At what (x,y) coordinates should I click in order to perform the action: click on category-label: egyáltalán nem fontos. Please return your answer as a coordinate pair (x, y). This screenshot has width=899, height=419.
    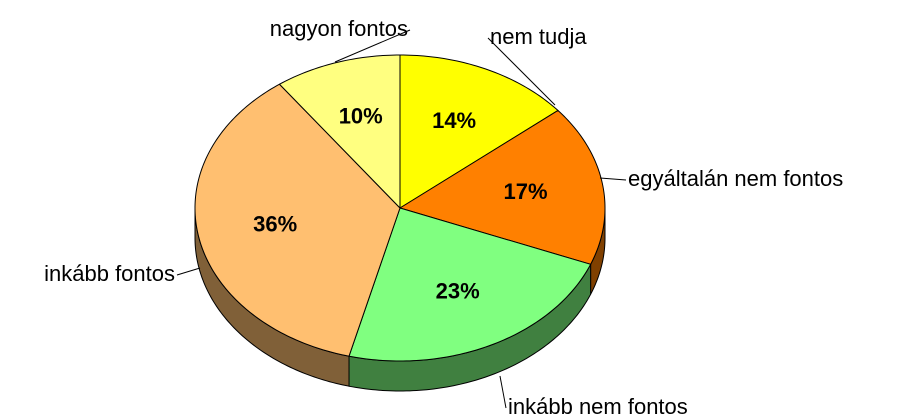
    Looking at the image, I should click on (735, 178).